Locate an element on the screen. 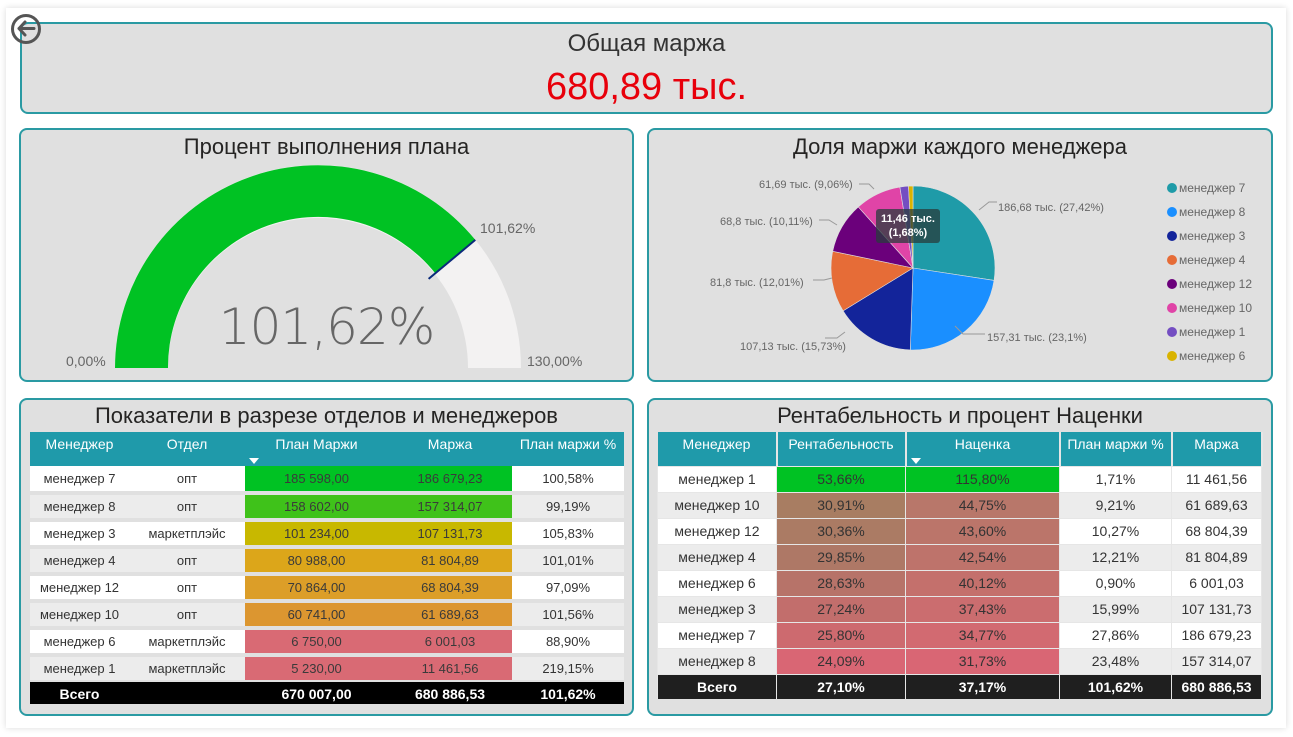  legend-item: менеджер 4 is located at coordinates (1209, 260).